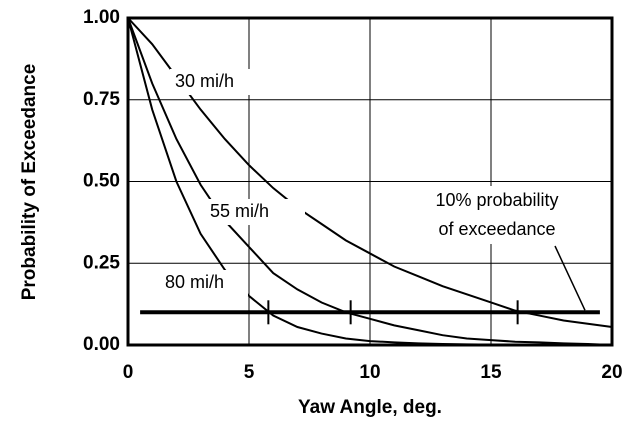 The height and width of the screenshot is (432, 633). Describe the element at coordinates (101, 99) in the screenshot. I see `y-tick-label: 0.75` at that location.